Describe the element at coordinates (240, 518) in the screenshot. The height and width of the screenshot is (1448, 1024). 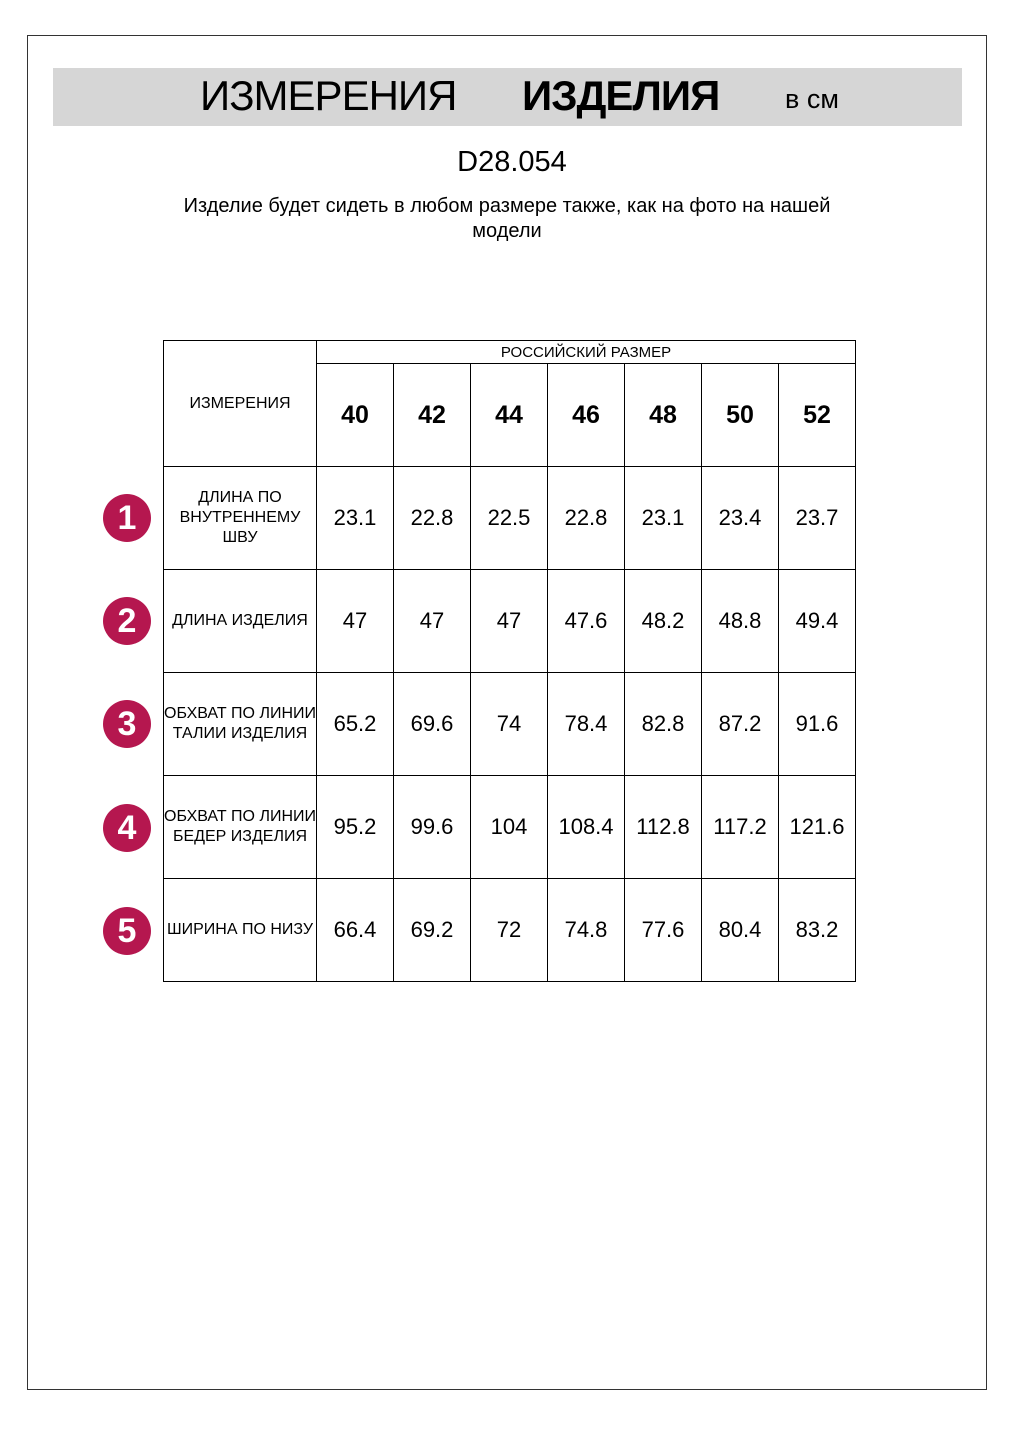
I see `row-label: ДЛИНА ПО ВНУТРЕННЕМУ ШВУ` at that location.